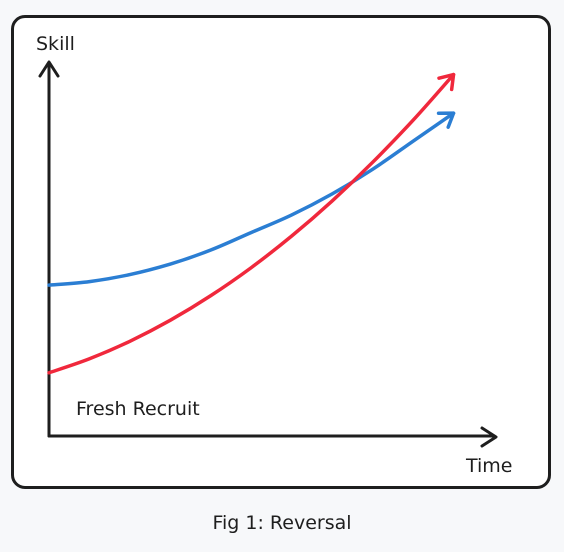 Image resolution: width=564 pixels, height=552 pixels. Describe the element at coordinates (282, 523) in the screenshot. I see `figure-caption: Fig 1: Reversal` at that location.